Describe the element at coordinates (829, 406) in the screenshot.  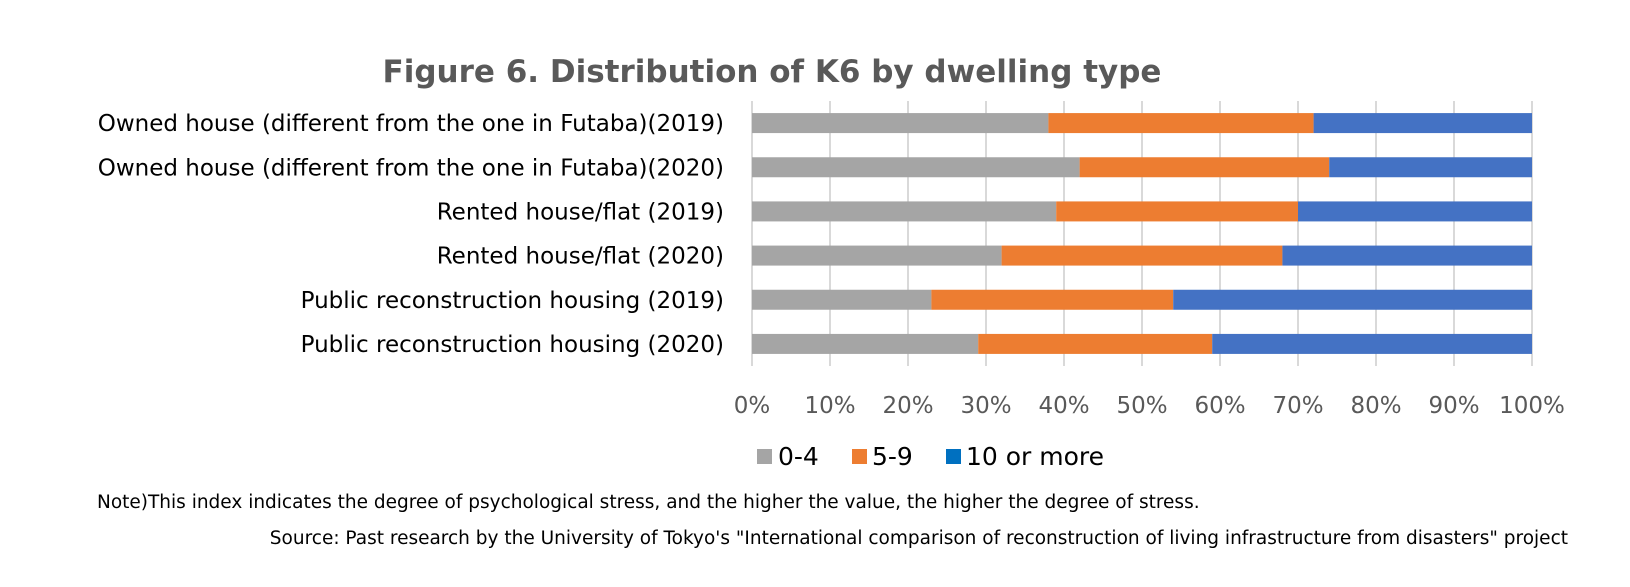
I see `x-tick-label: 10%` at that location.